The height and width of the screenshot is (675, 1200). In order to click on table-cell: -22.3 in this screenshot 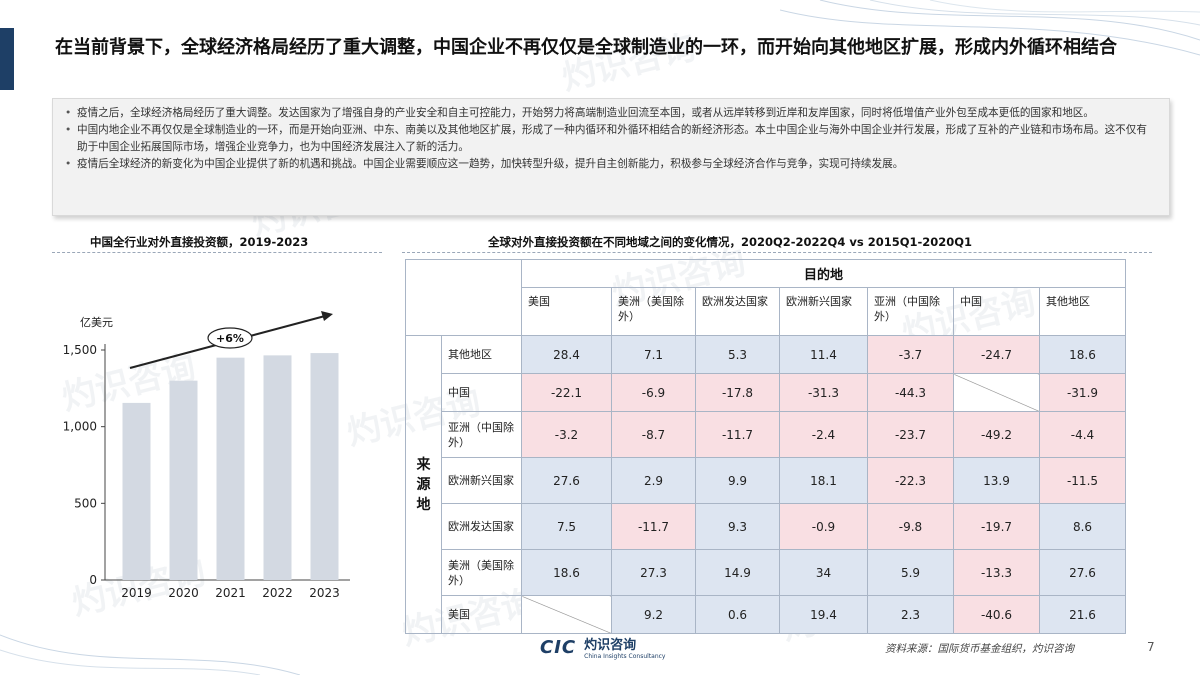, I will do `click(910, 480)`.